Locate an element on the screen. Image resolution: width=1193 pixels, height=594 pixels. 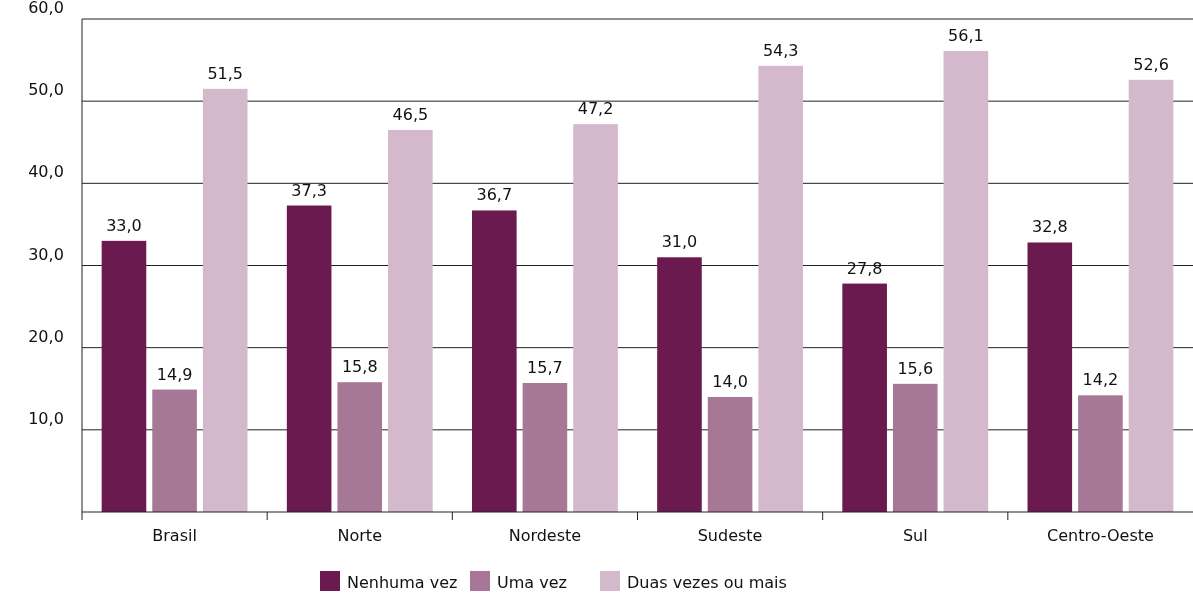
x-tick-label: Centro-Oeste is located at coordinates (1100, 535).